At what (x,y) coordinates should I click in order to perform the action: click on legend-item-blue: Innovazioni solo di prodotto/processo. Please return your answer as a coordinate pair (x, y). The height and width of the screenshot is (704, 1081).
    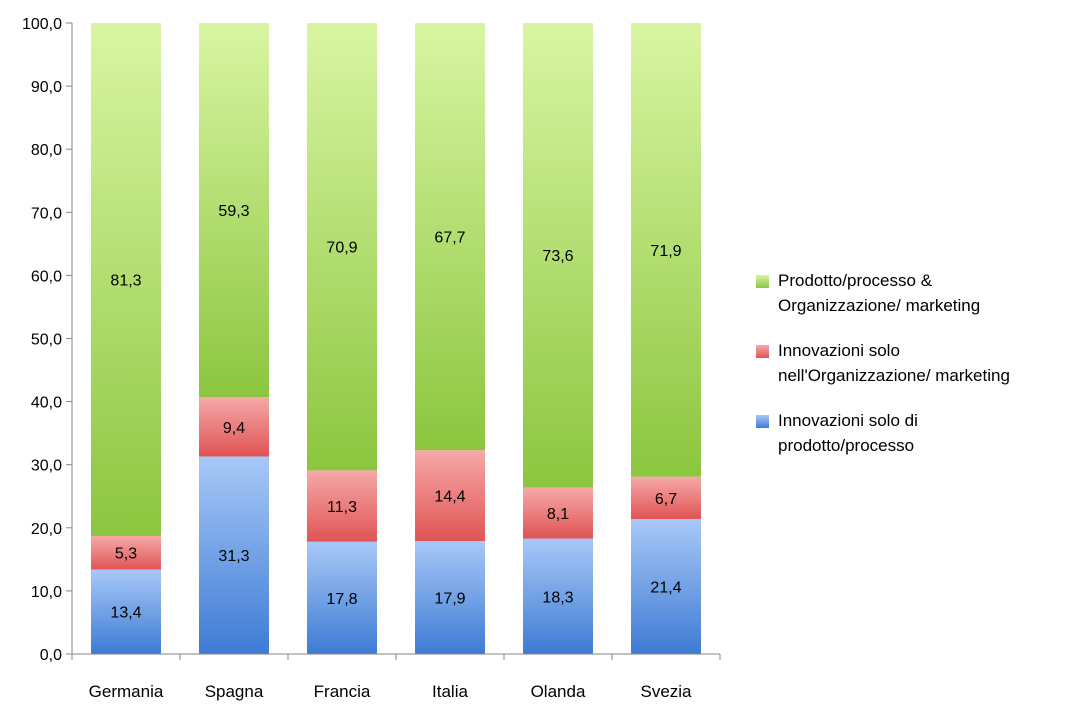
    Looking at the image, I should click on (918, 433).